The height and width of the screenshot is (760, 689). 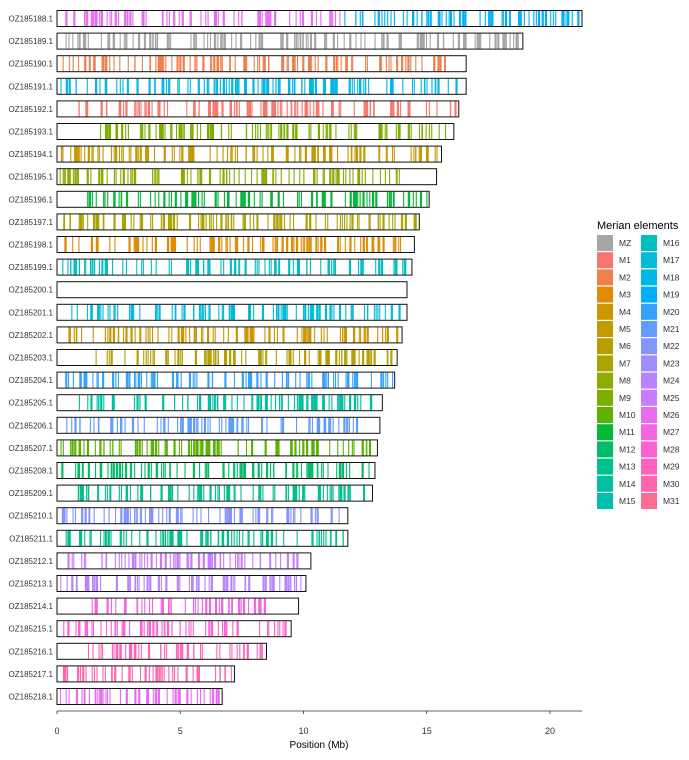 I want to click on chromosome-label: OZ185210.1, so click(x=31, y=516).